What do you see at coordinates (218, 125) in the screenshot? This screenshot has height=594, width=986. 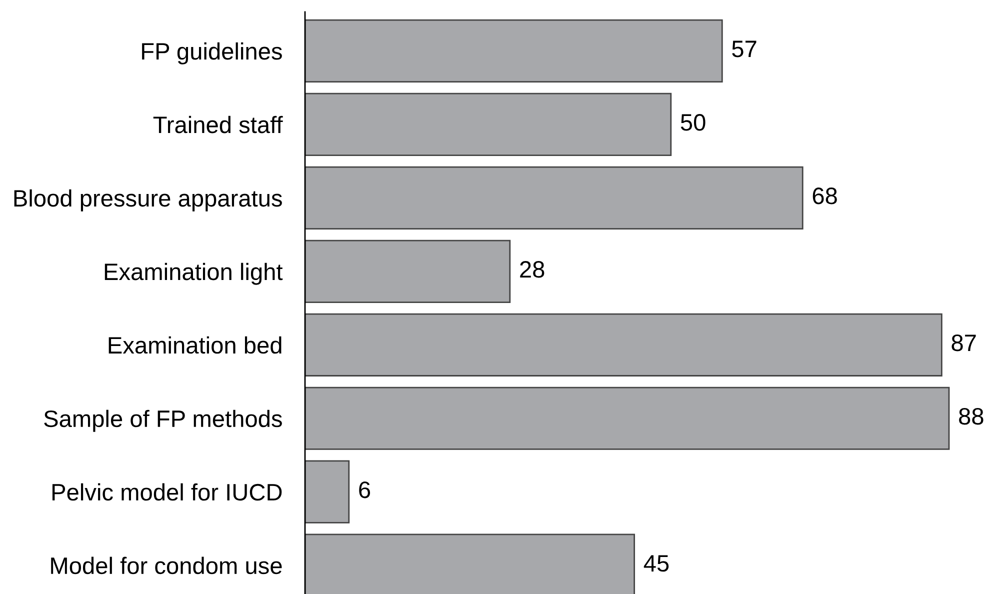 I see `y-tick-label: Trained staff` at bounding box center [218, 125].